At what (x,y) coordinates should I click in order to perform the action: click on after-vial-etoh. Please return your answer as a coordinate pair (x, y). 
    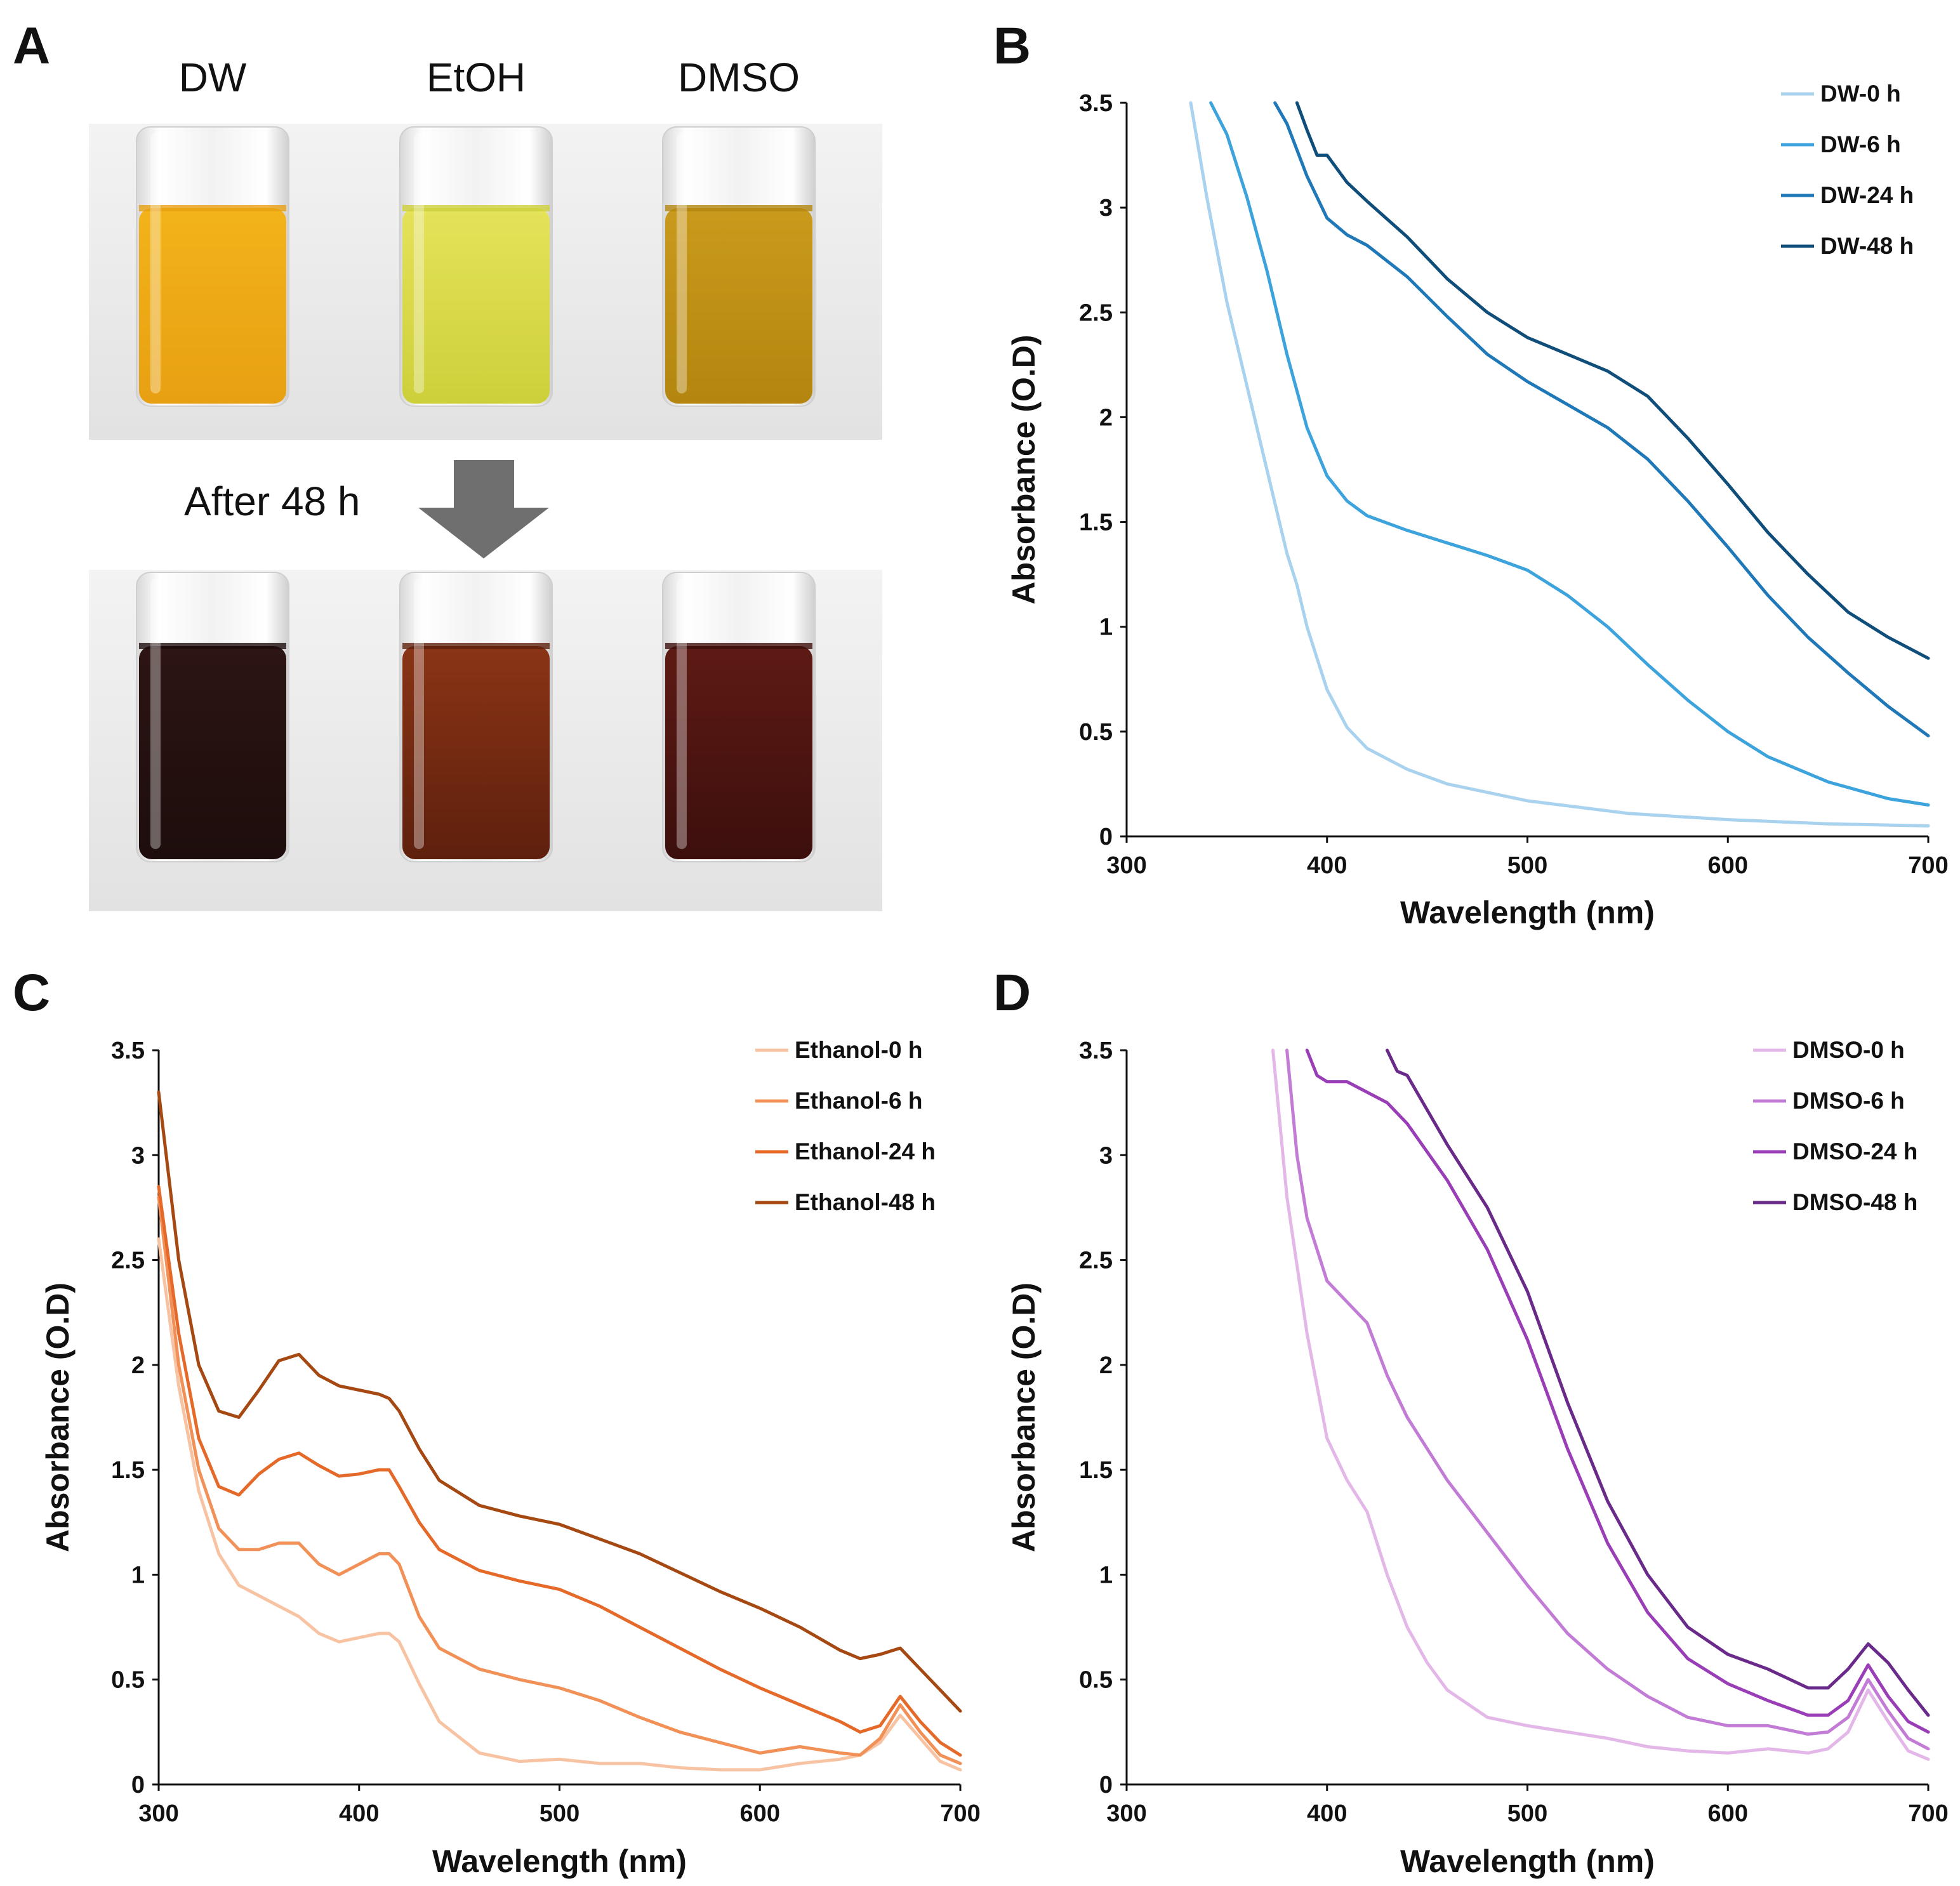
    Looking at the image, I should click on (476, 717).